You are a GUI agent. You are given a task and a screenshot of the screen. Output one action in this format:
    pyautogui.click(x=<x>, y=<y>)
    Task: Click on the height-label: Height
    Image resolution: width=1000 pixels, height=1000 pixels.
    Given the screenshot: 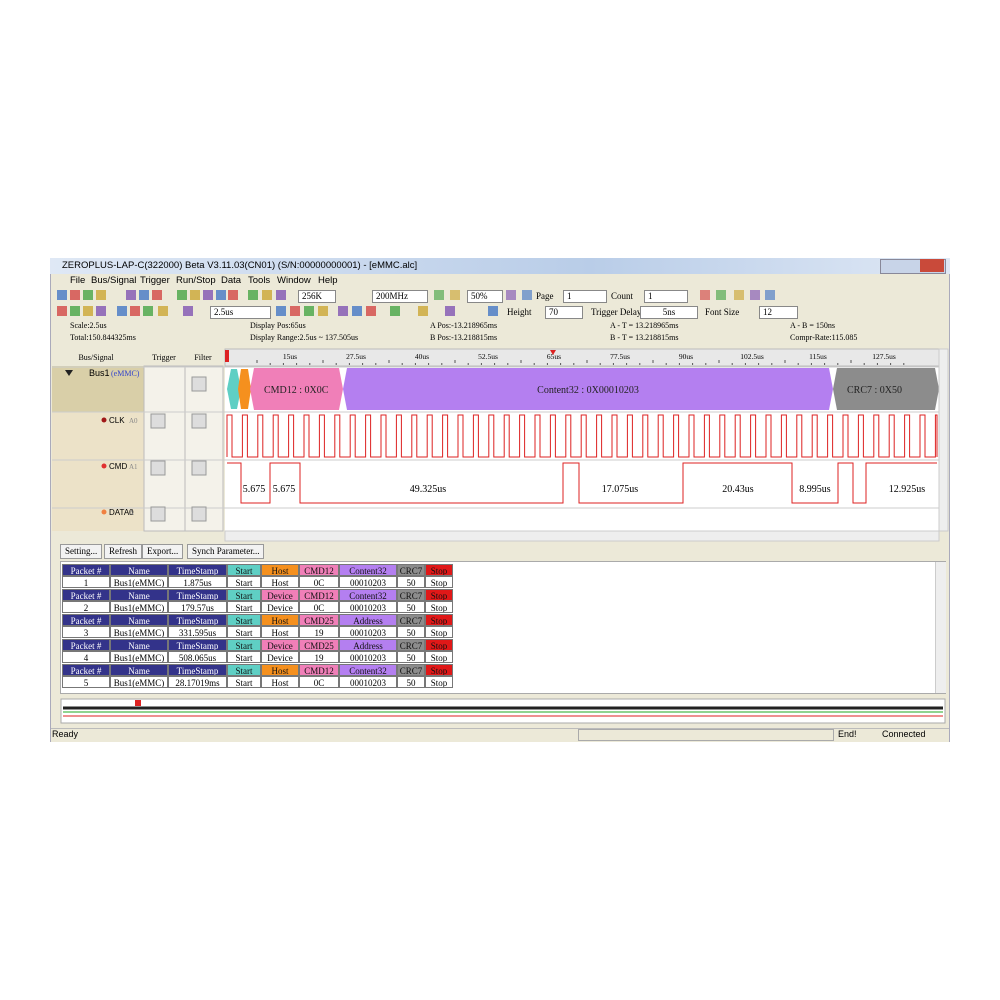 What is the action you would take?
    pyautogui.click(x=519, y=312)
    